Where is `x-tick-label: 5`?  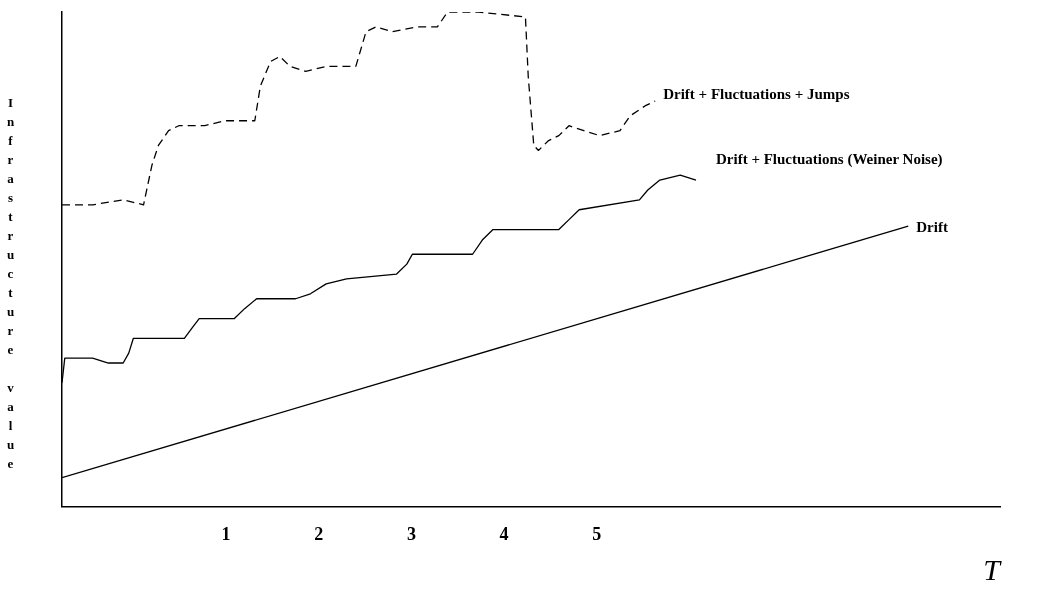
x-tick-label: 5 is located at coordinates (597, 533).